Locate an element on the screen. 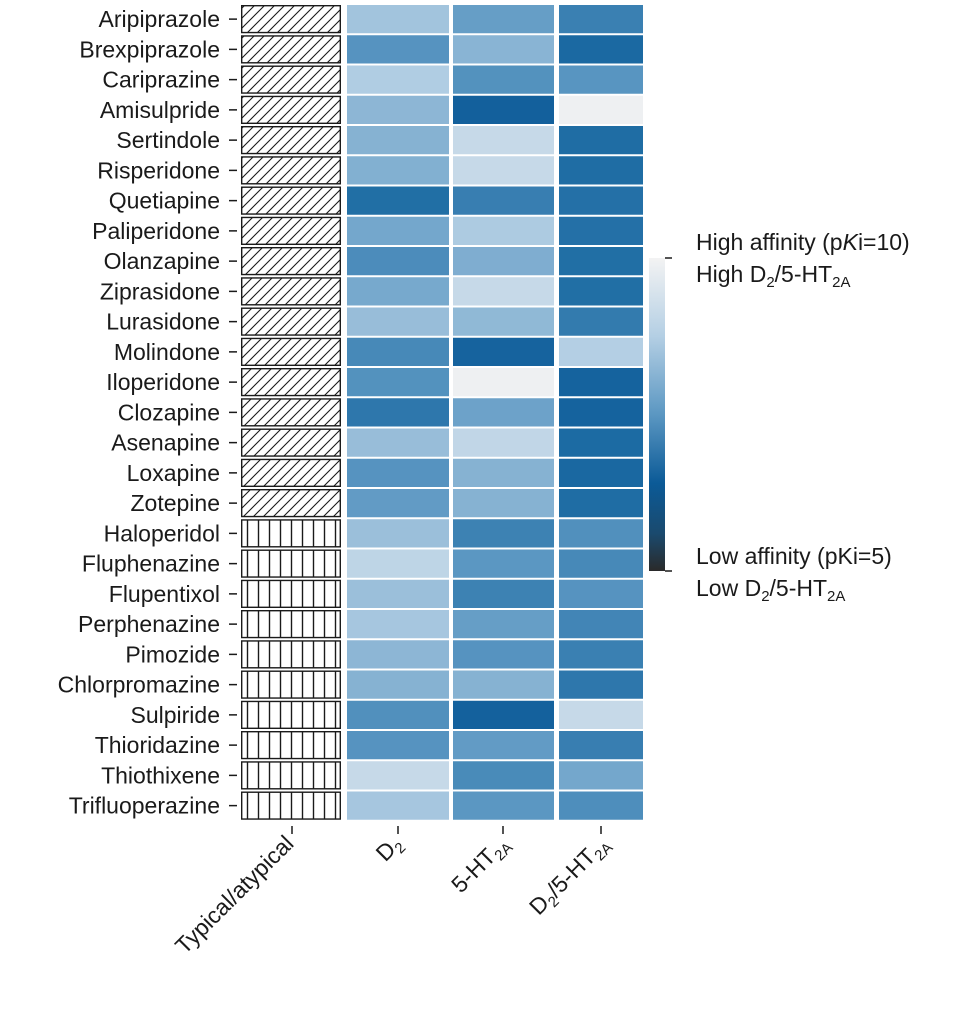  cell-cariprazine-d25ht2a is located at coordinates (601, 79).